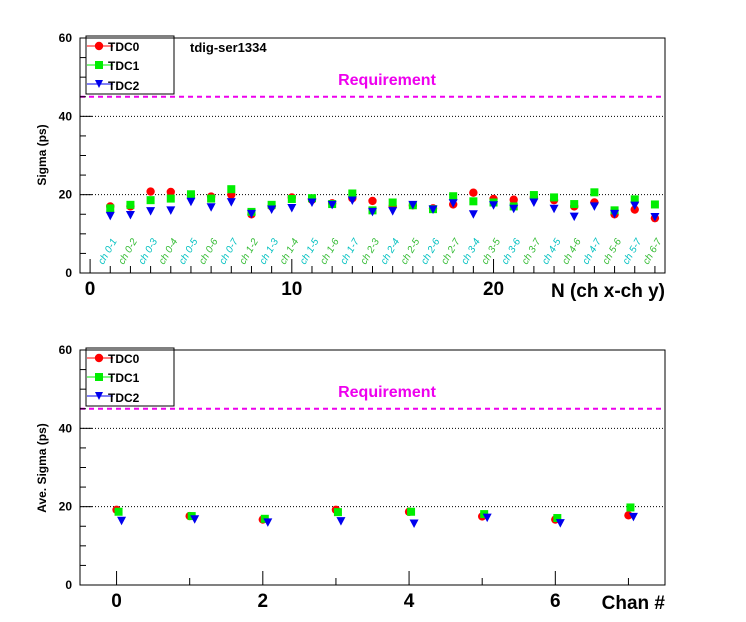 The image size is (746, 622). I want to click on x-tick-label: 20, so click(493, 289).